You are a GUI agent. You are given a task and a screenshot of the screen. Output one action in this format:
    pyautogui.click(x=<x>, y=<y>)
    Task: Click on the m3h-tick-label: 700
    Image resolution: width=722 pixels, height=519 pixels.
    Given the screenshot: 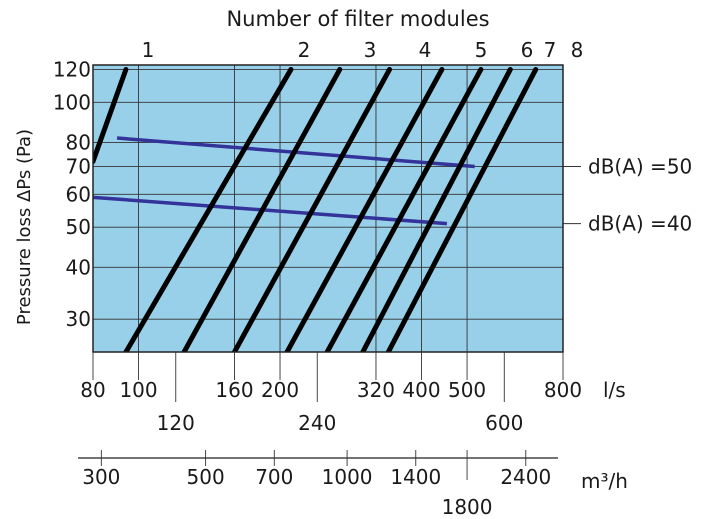 What is the action you would take?
    pyautogui.click(x=274, y=477)
    